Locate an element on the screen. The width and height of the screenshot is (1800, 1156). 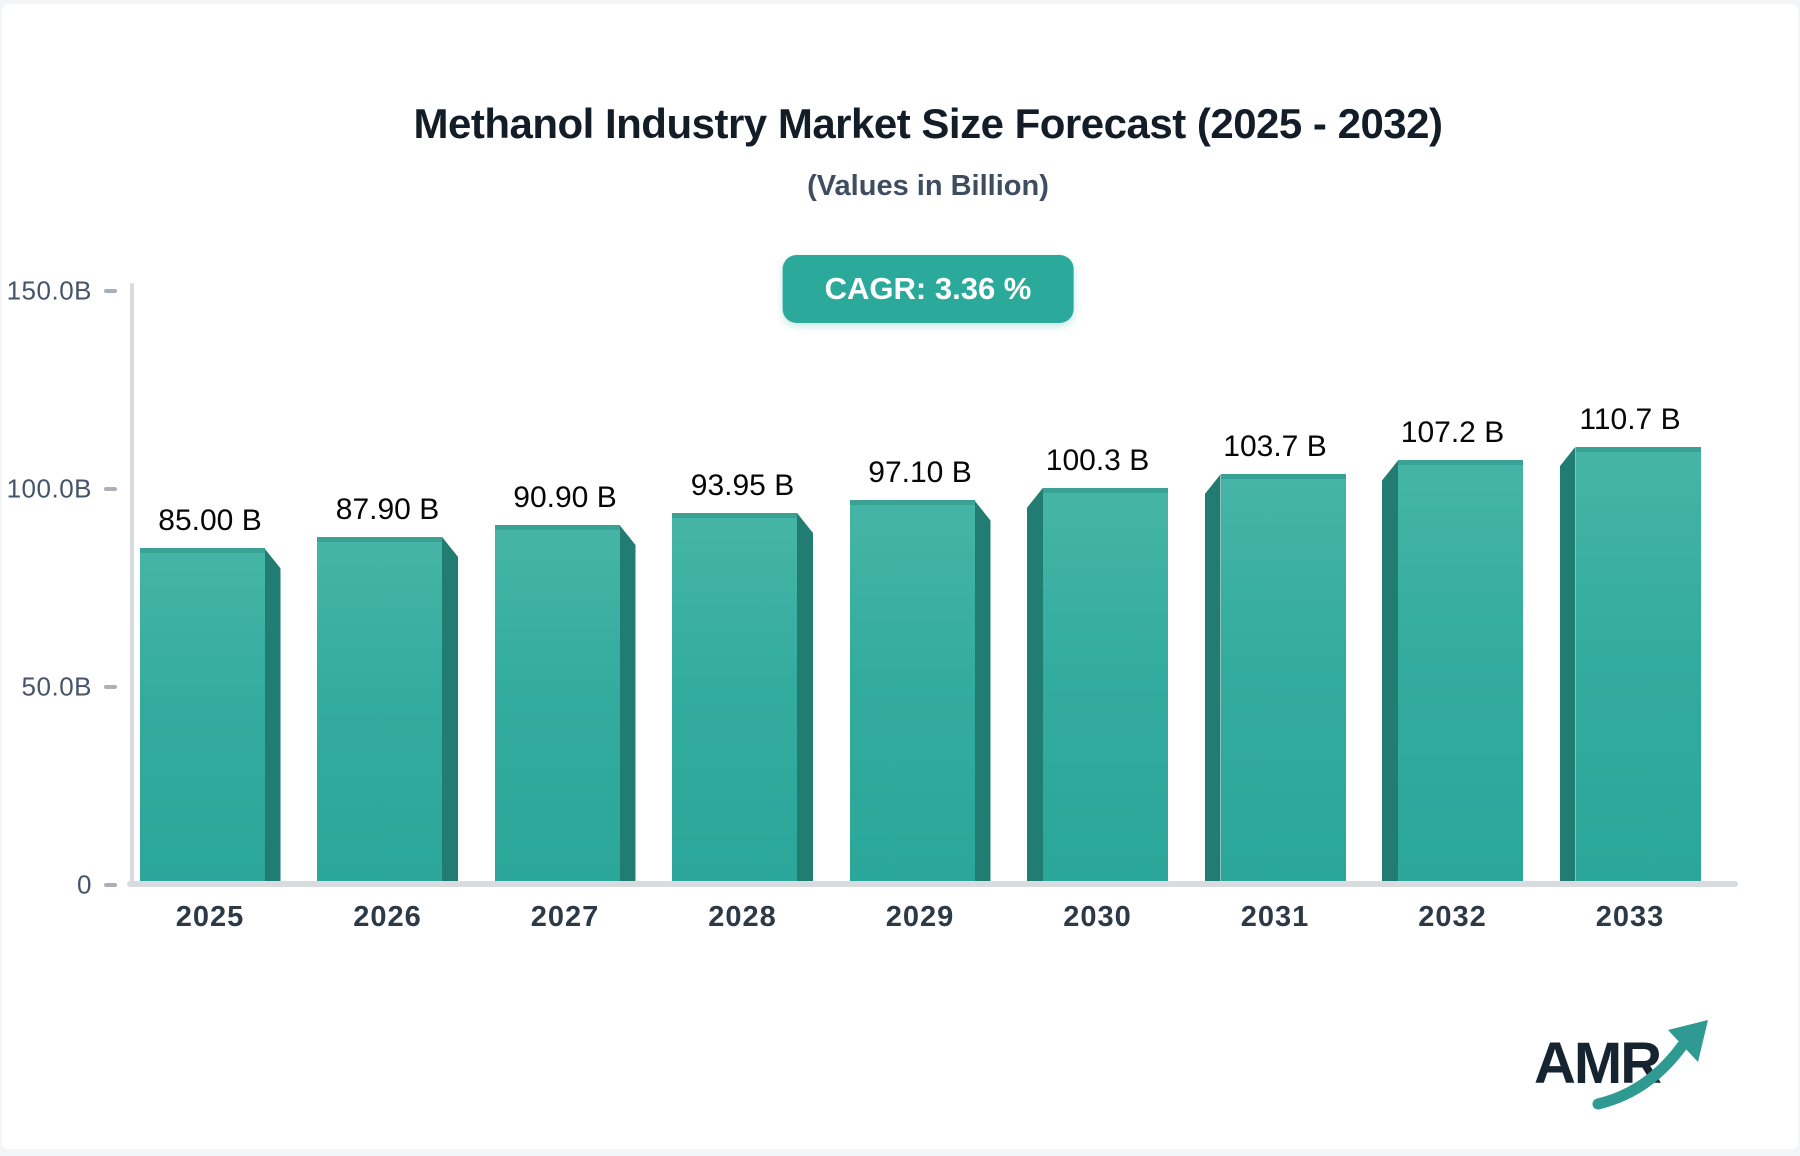
bar-side-face-2027 is located at coordinates (627, 705).